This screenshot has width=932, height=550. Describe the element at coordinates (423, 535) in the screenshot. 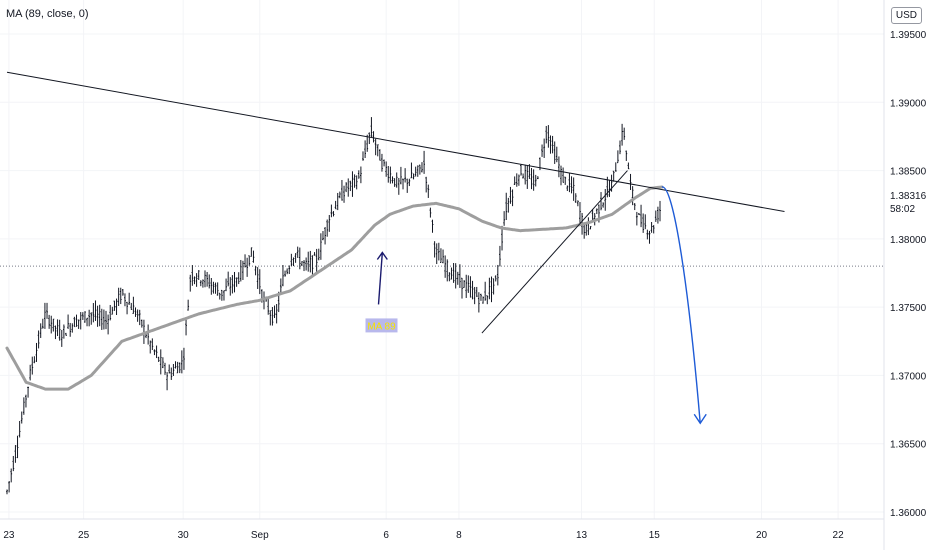

I see `time-axis: 23 25 30 Sep 6 8 13 15 20 22` at that location.